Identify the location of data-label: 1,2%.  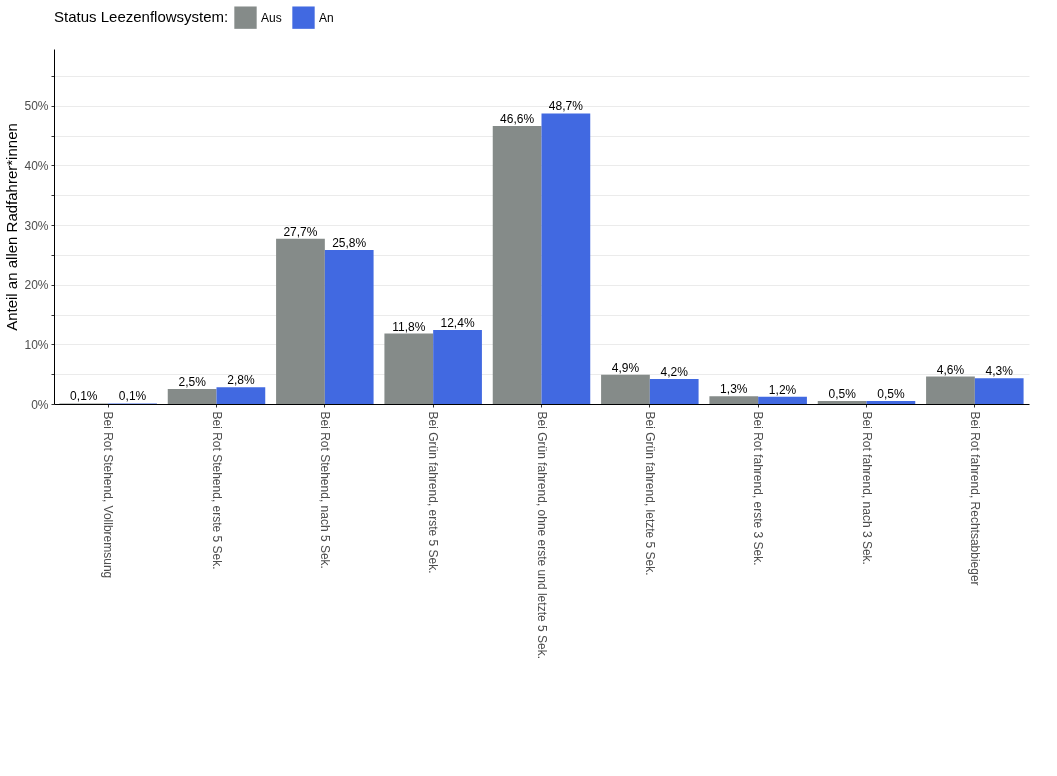
(782, 389).